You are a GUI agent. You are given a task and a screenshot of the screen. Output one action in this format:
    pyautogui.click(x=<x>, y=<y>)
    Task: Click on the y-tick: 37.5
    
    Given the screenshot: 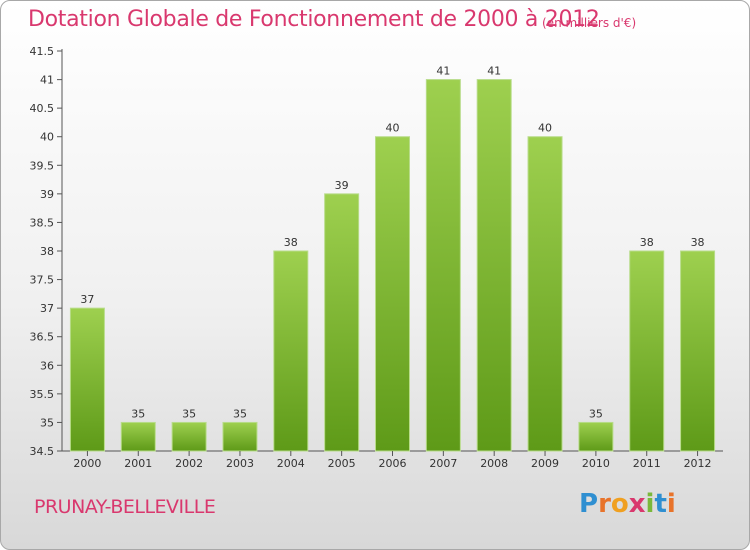 What is the action you would take?
    pyautogui.click(x=46, y=280)
    